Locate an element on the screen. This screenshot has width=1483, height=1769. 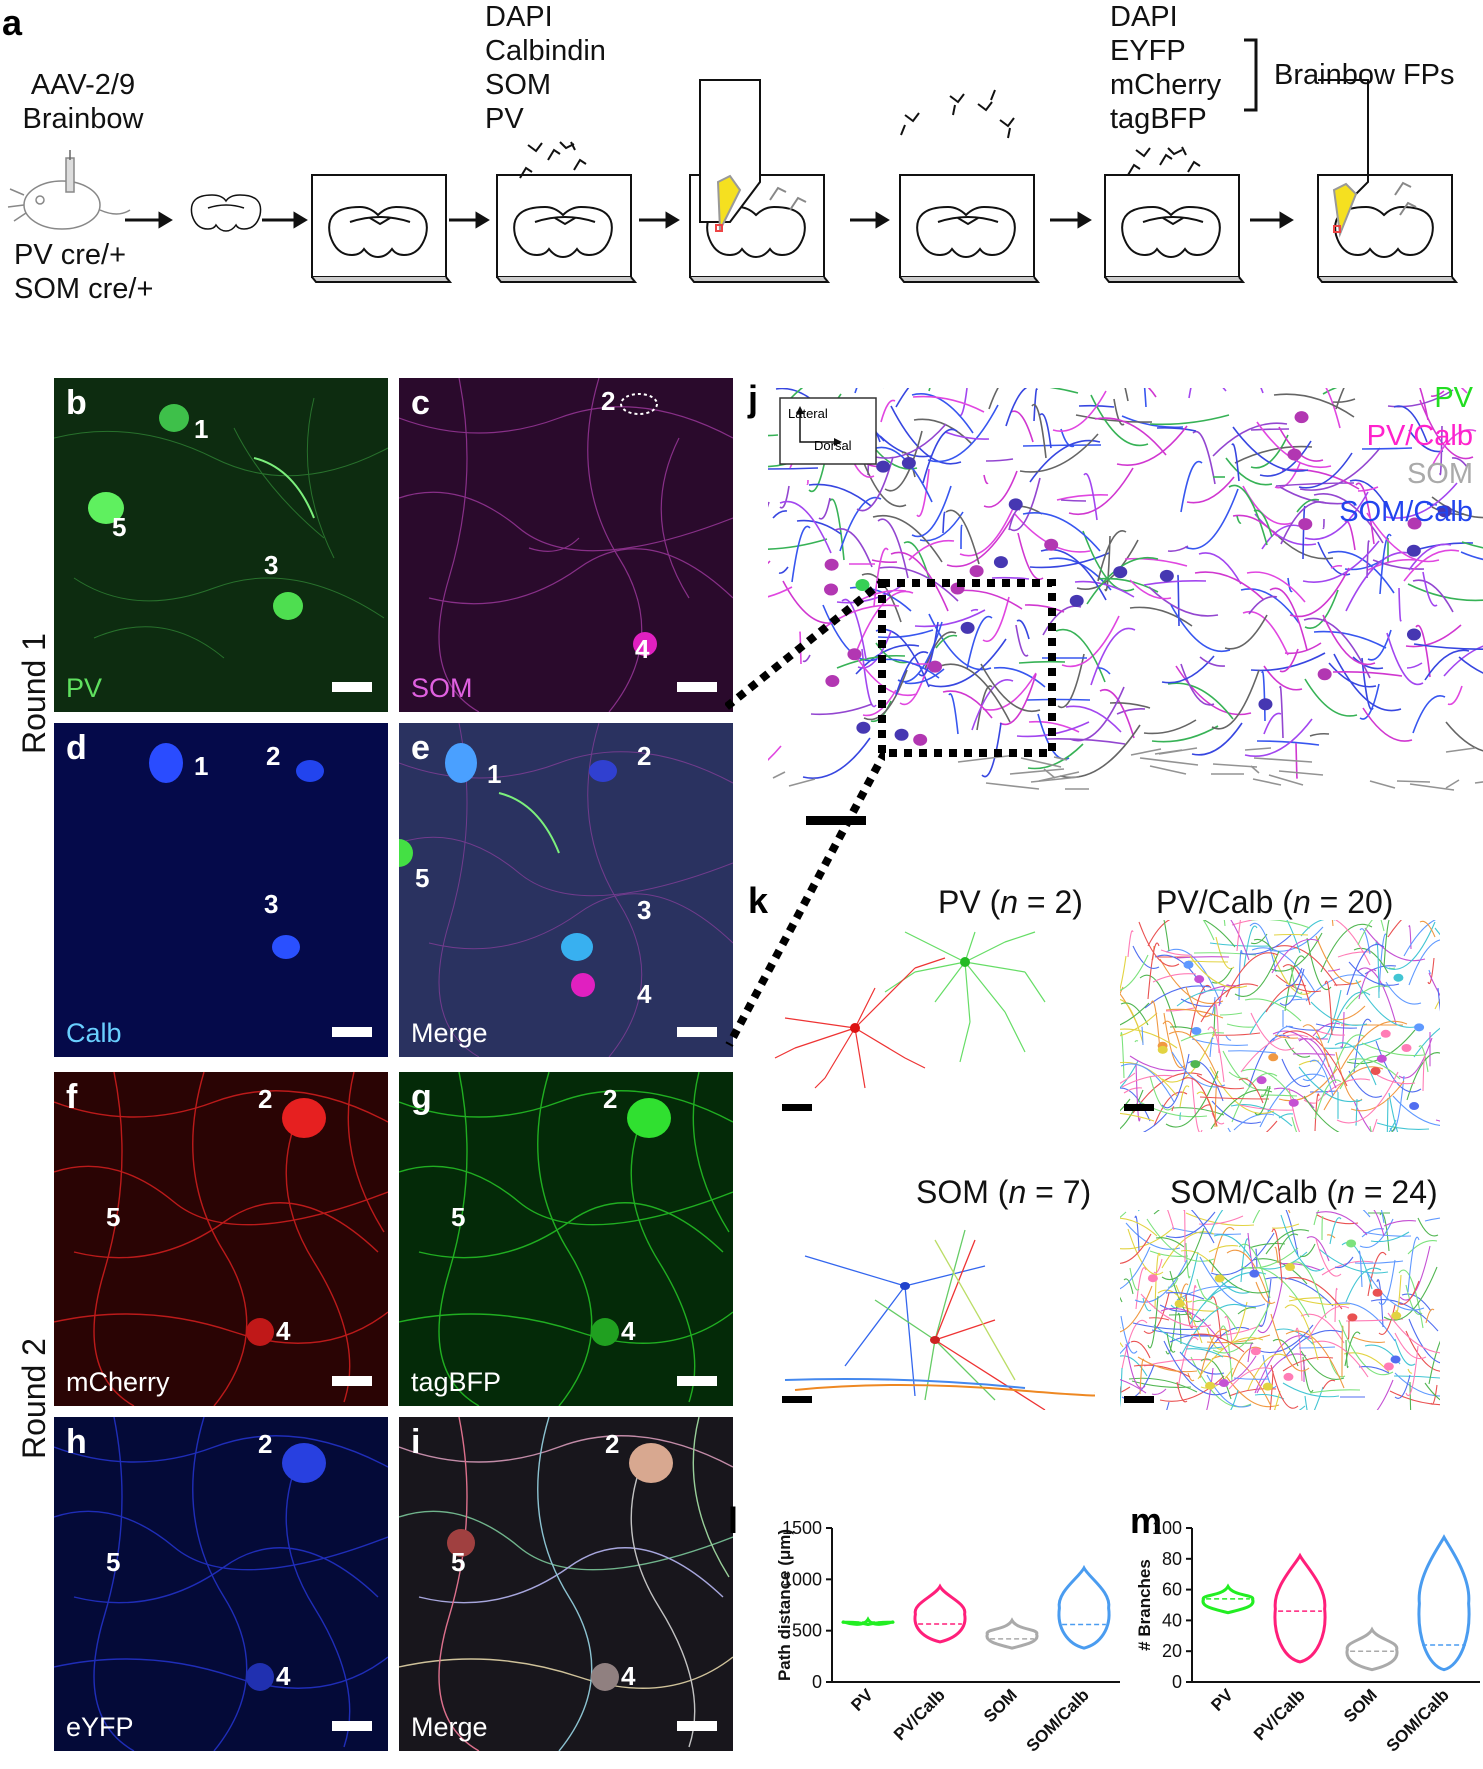
y-tick-label: 1500 is located at coordinates (802, 1528).